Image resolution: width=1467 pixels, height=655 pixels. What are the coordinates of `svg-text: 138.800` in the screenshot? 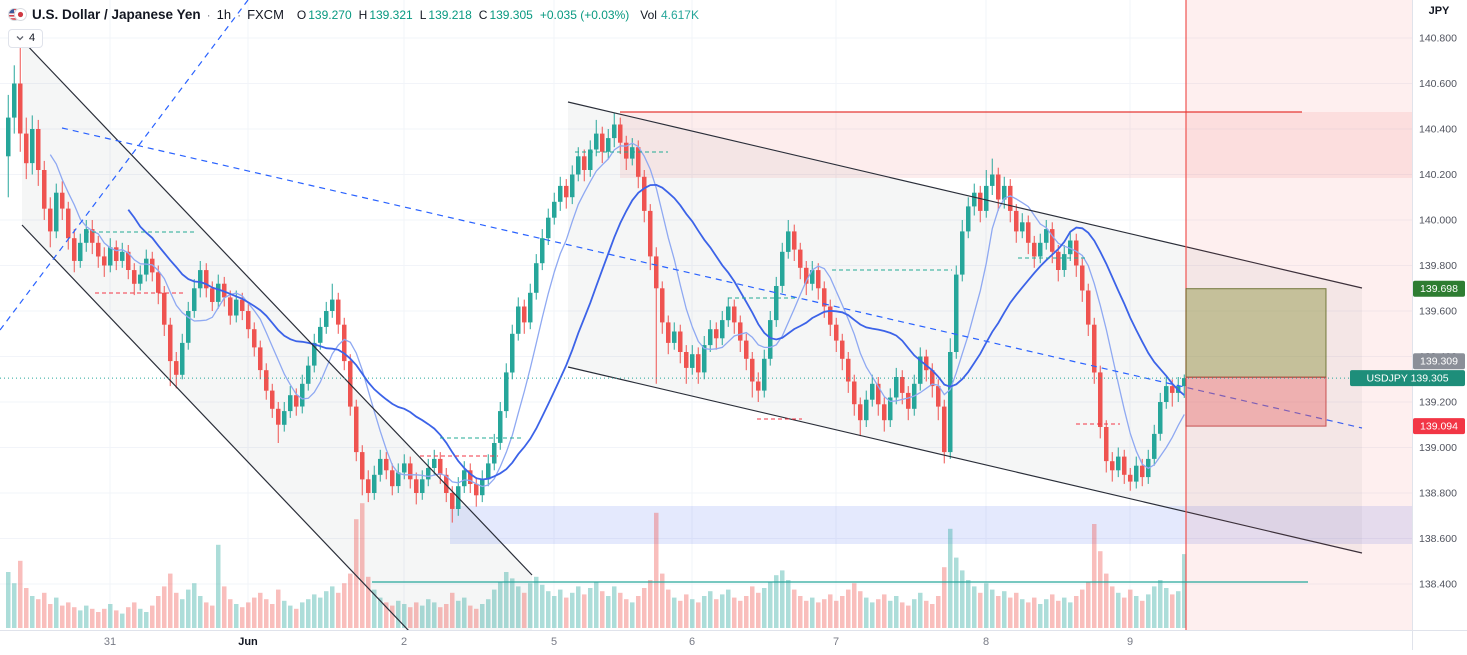 It's located at (1438, 494).